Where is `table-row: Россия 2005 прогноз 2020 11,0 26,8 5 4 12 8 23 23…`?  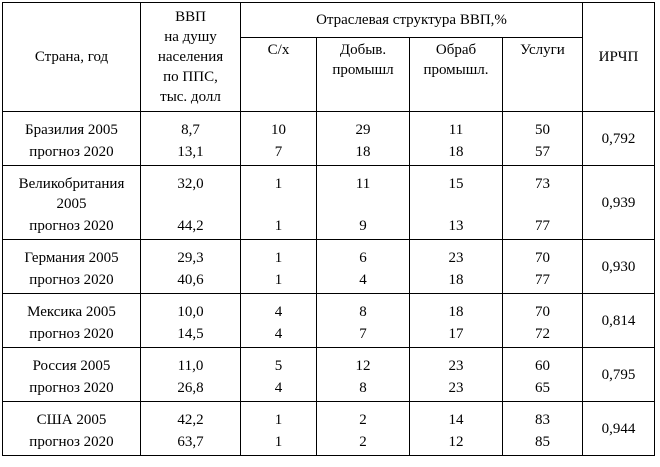
table-row: Россия 2005 прогноз 2020 11,0 26,8 5 4 12 8 23 23… is located at coordinates (328, 374).